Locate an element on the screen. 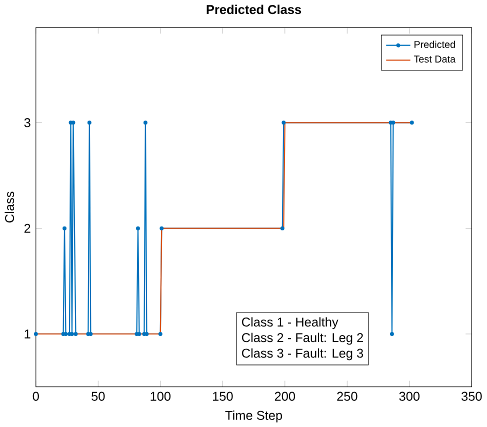 This screenshot has width=487, height=427. x-axis-title: Time Step is located at coordinates (253, 416).